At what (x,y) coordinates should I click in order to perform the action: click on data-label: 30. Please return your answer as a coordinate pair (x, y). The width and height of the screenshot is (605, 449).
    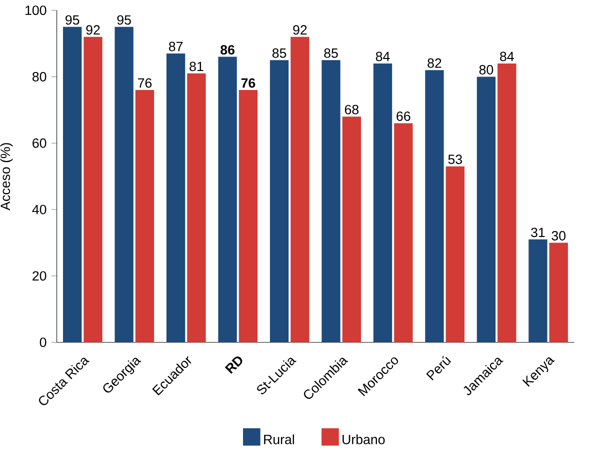
    Looking at the image, I should click on (559, 235).